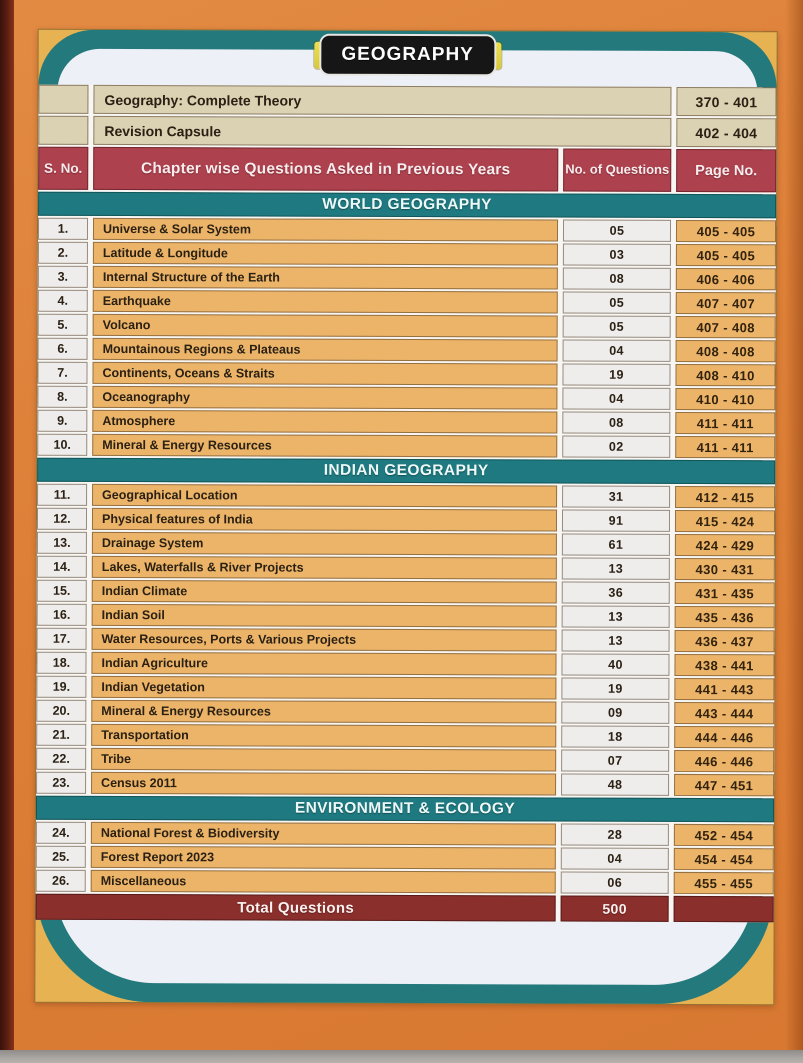  What do you see at coordinates (407, 204) in the screenshot?
I see `section-title: WORLD GEOGRAPHY` at bounding box center [407, 204].